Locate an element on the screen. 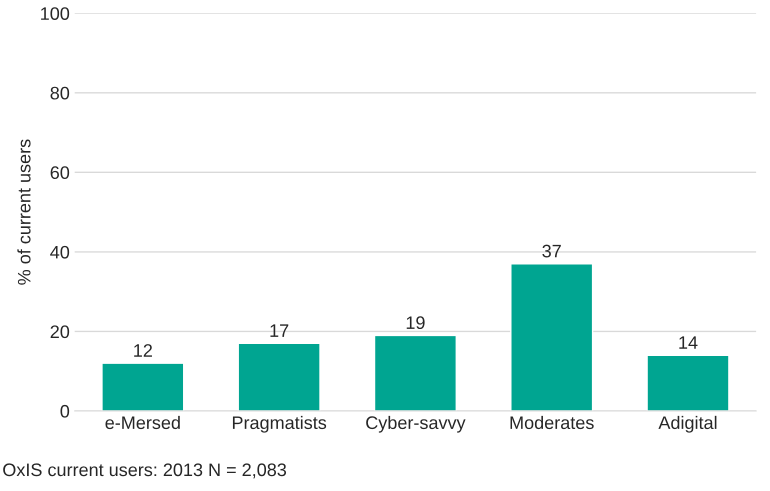 The width and height of the screenshot is (770, 491). x-tick-label: Cyber-savvy is located at coordinates (416, 424).